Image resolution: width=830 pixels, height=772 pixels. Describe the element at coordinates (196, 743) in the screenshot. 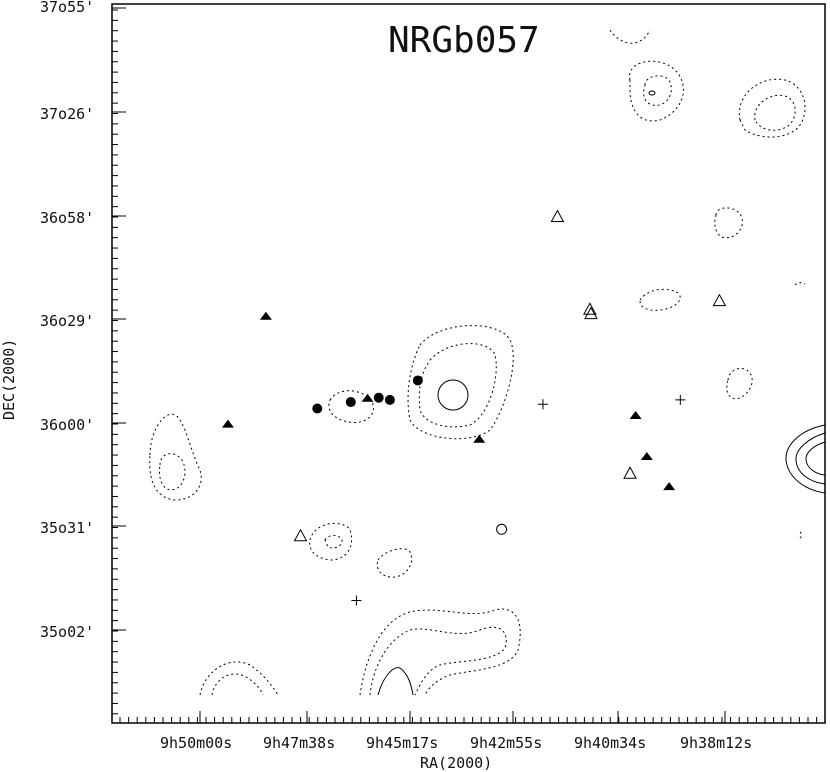

I see `x-tick-label: 9h50m00s` at that location.